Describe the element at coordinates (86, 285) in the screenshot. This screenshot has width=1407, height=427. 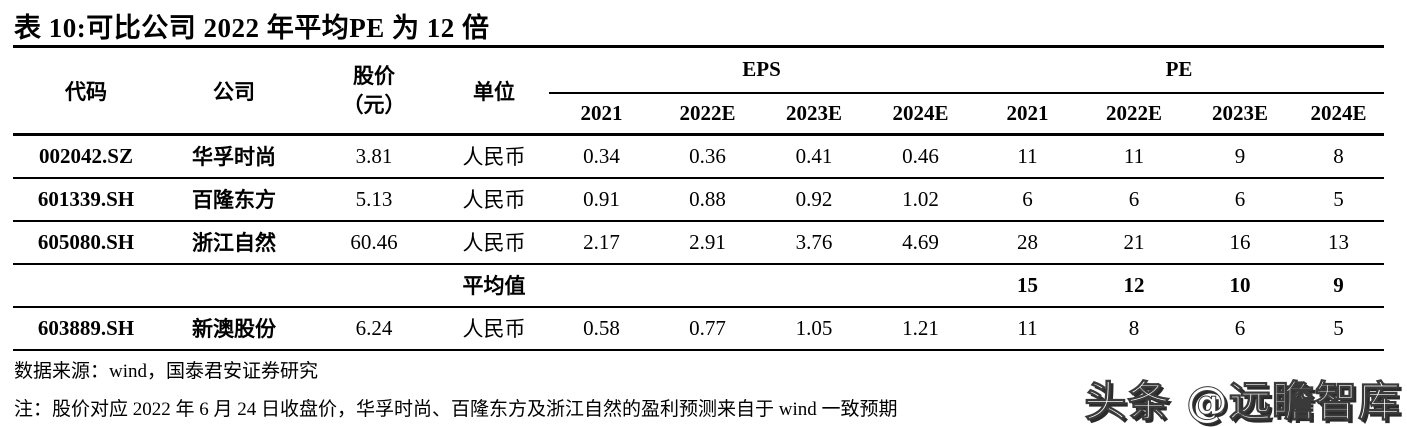
I see `code-cell` at that location.